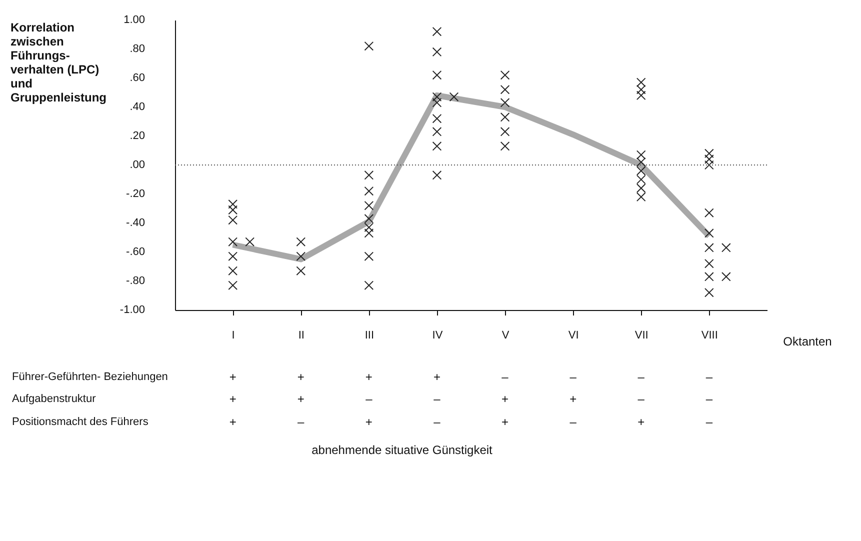  What do you see at coordinates (137, 165) in the screenshot?
I see `y-tick-label: .00` at bounding box center [137, 165].